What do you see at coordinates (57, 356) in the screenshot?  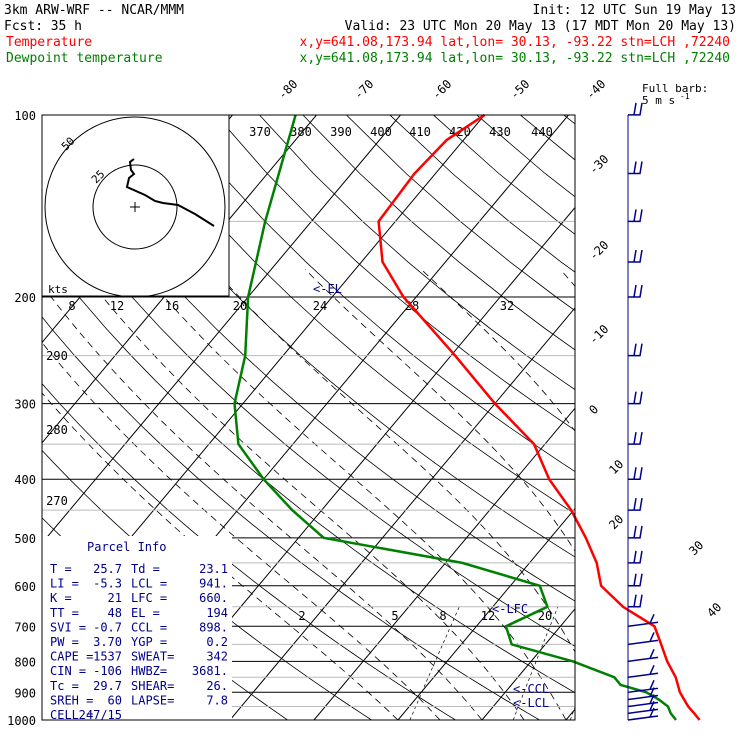 I see `theta-e-label: 290` at bounding box center [57, 356].